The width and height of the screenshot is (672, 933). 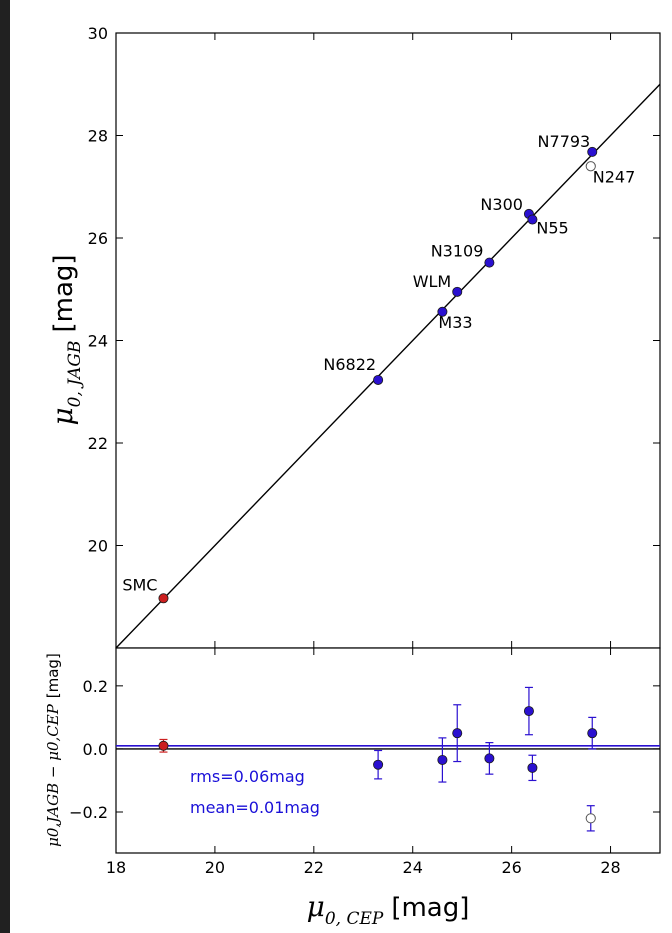 I want to click on svg-text:μ0,JAGB − μ0,CEP[mag]: μ0,JAGB − μ0,CEP [mag], so click(x=53, y=750).